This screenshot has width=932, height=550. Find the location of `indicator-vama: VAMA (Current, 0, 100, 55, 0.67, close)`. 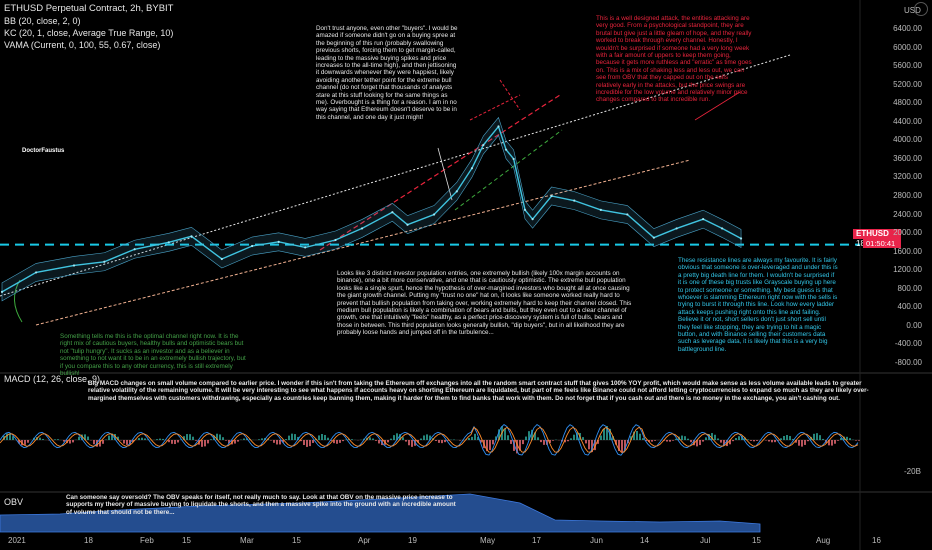

indicator-vama: VAMA (Current, 0, 100, 55, 0.67, close) is located at coordinates (82, 45).